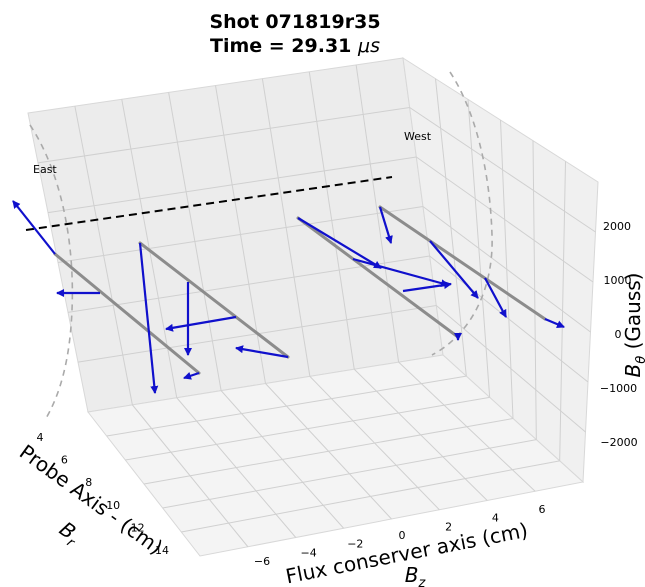 Image resolution: width=645 pixels, height=587 pixels. I want to click on x-sub-b: B, so click(412, 575).